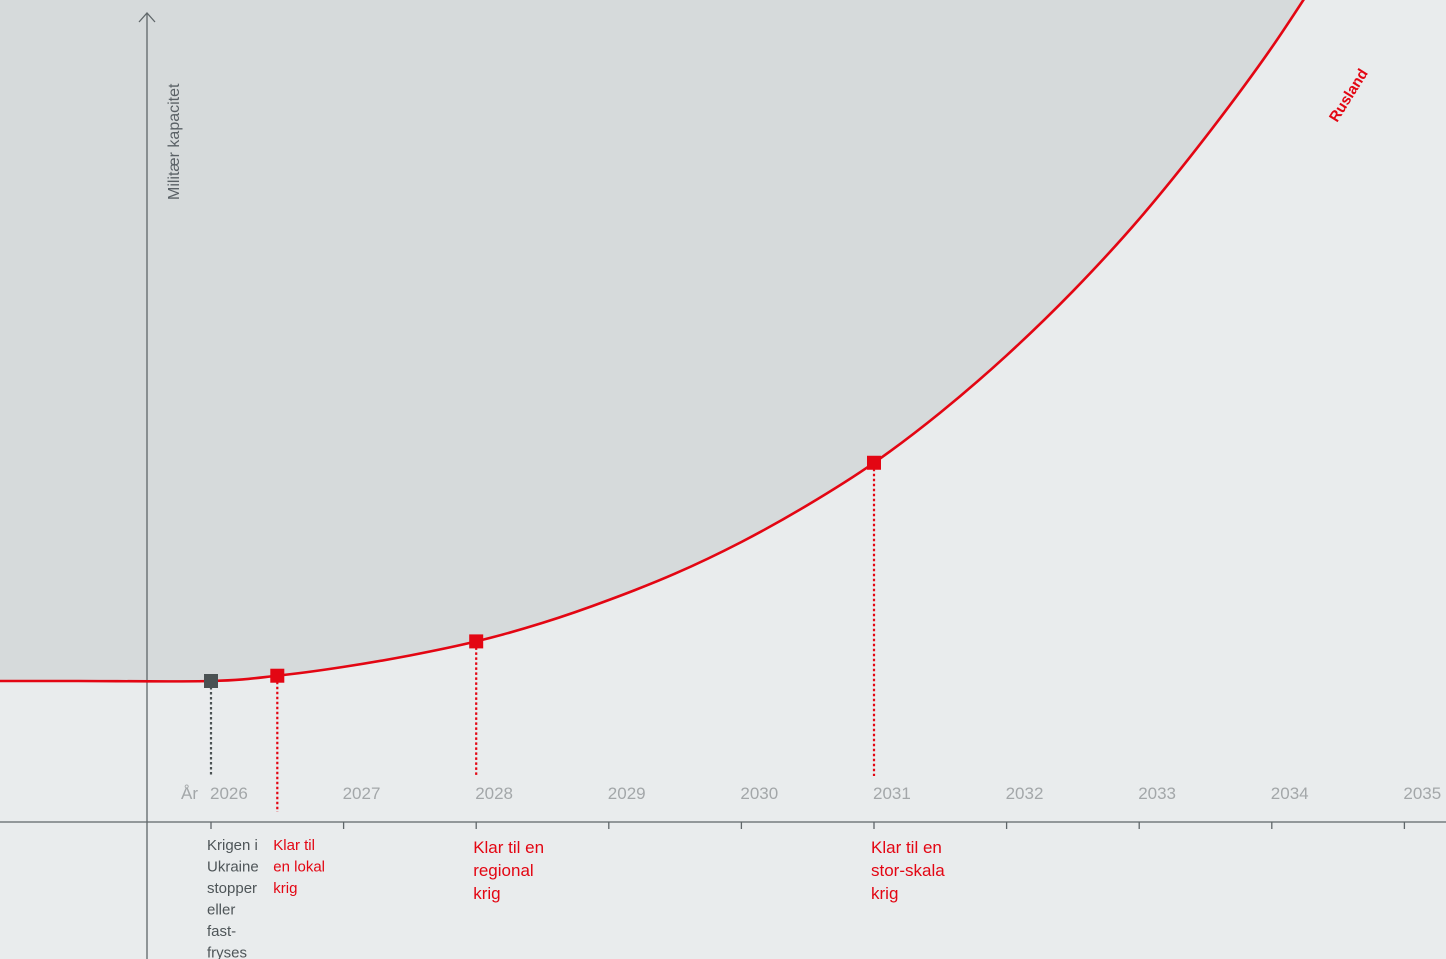 The width and height of the screenshot is (1446, 959). What do you see at coordinates (232, 888) in the screenshot?
I see `annotation-line: stopper` at bounding box center [232, 888].